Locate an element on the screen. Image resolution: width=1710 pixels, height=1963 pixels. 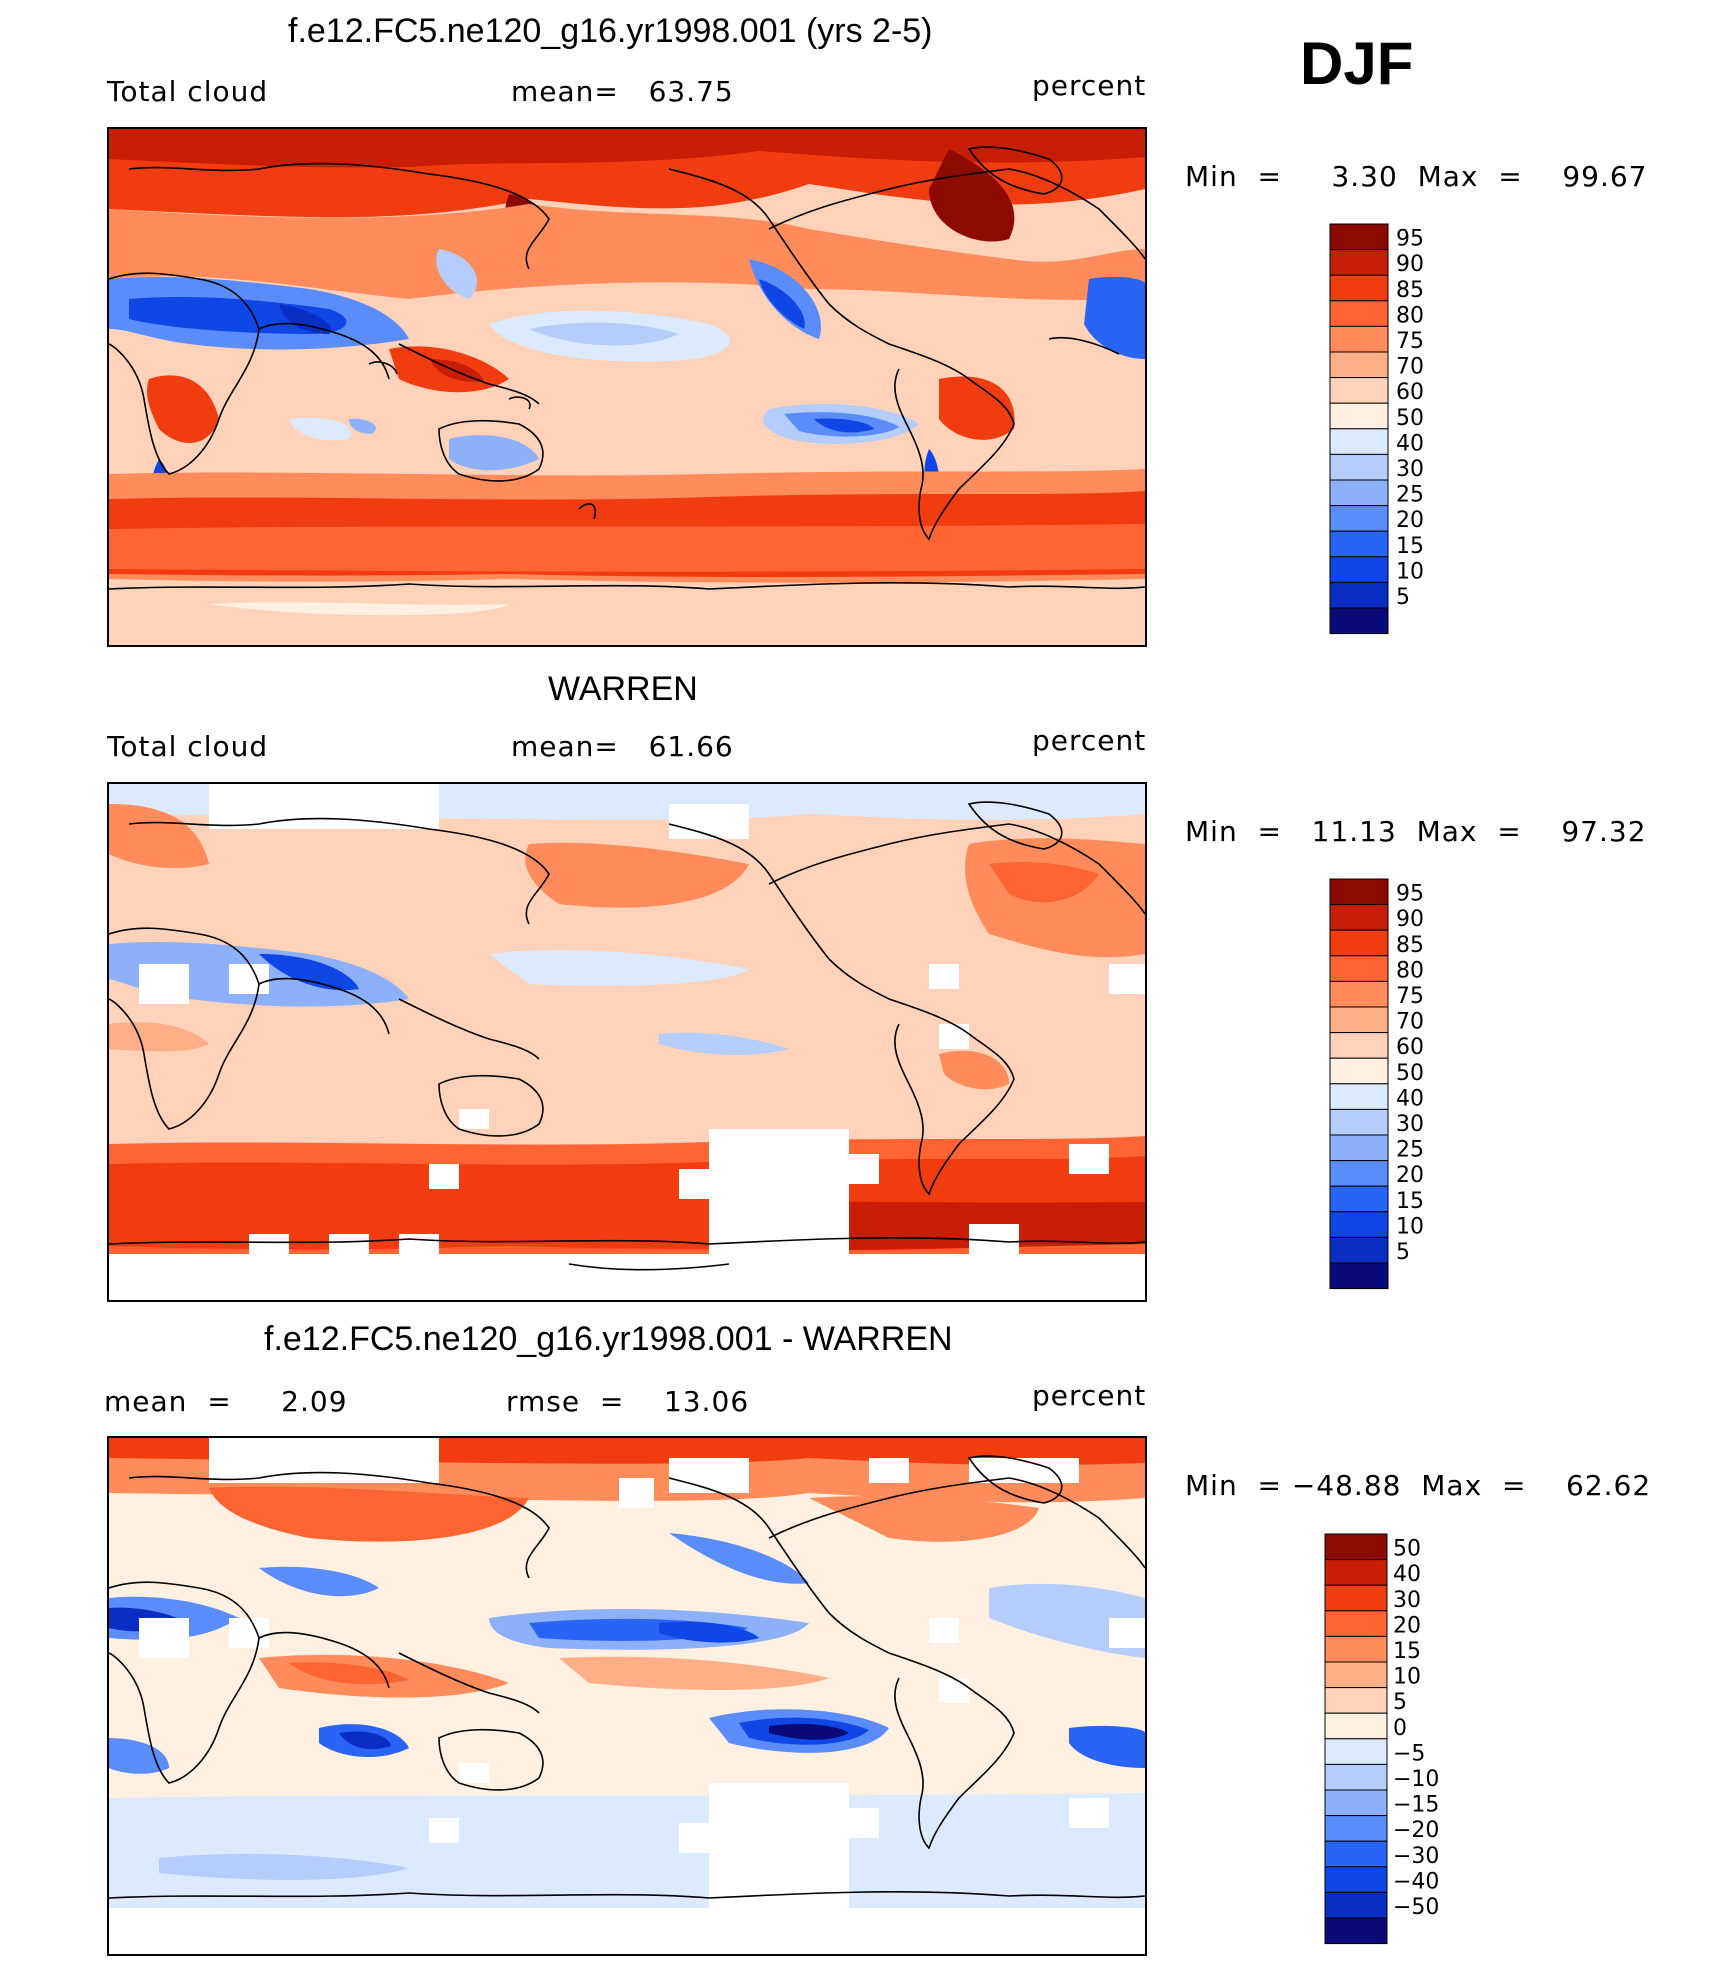
panel1-minmax: Min = 3.30 Max = 99.67 is located at coordinates (1416, 176).